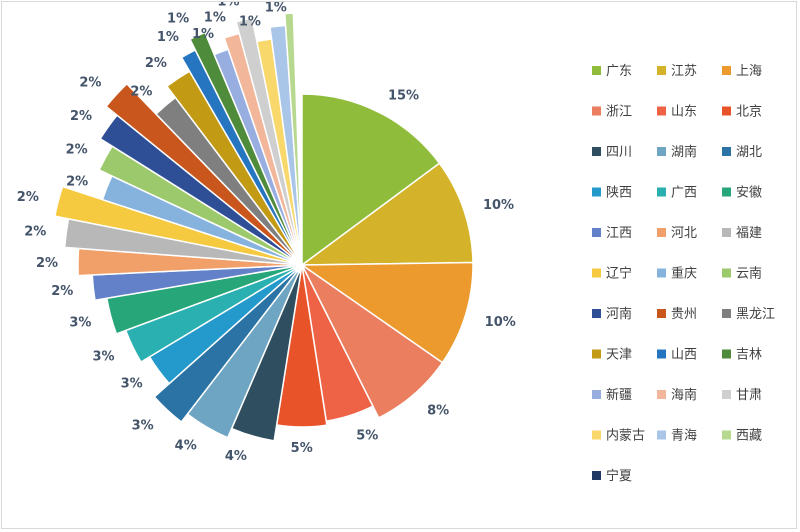 This screenshot has height=532, width=800. I want to click on legend-item-江苏: 江苏, so click(677, 71).